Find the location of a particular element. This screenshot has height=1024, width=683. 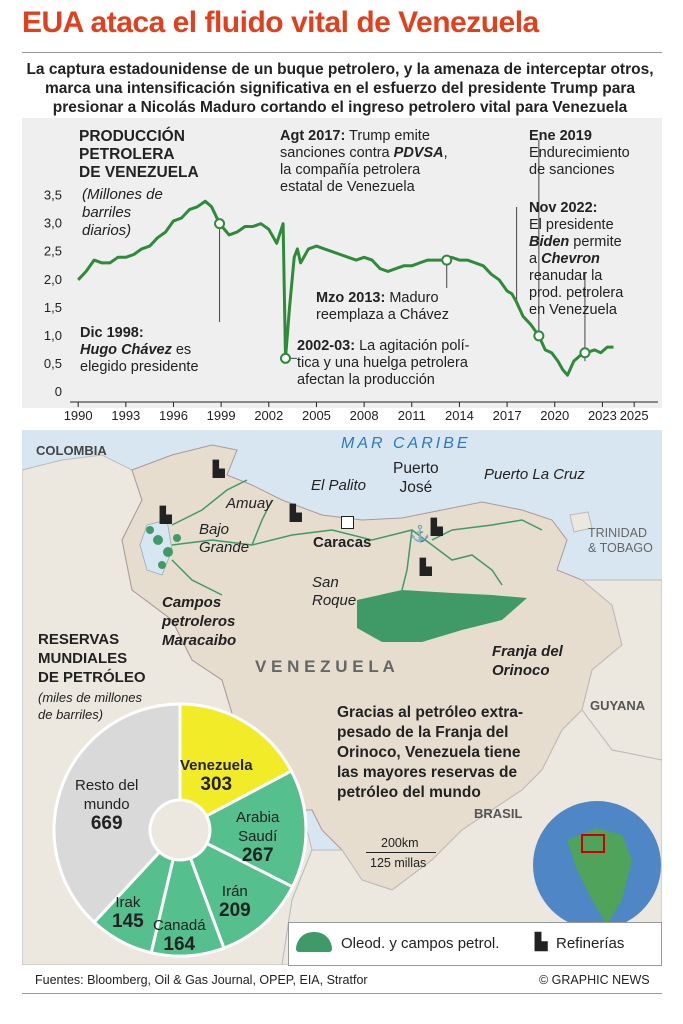

lake-maracaibo is located at coordinates (156, 547).